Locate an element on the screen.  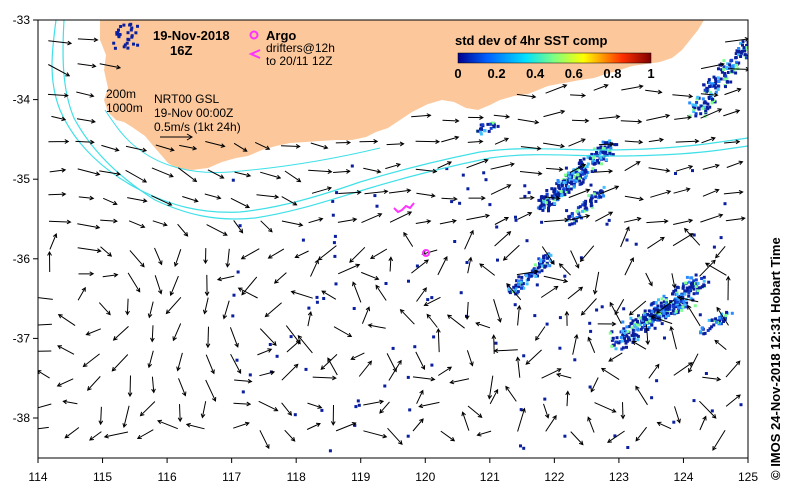
x-tick-label: 124 is located at coordinates (683, 477).